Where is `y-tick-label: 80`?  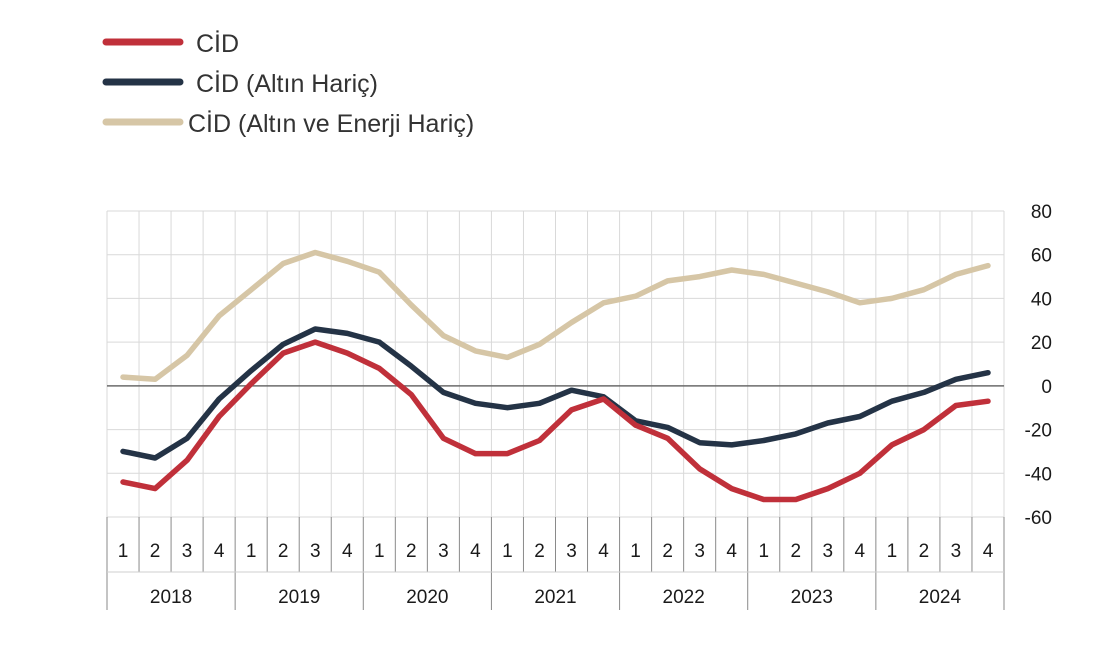 y-tick-label: 80 is located at coordinates (1041, 212).